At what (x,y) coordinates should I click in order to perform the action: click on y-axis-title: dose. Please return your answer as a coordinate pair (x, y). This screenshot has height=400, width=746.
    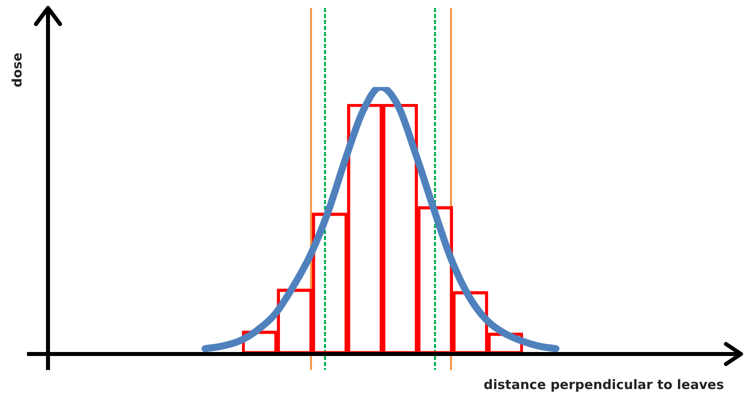
    Looking at the image, I should click on (18, 70).